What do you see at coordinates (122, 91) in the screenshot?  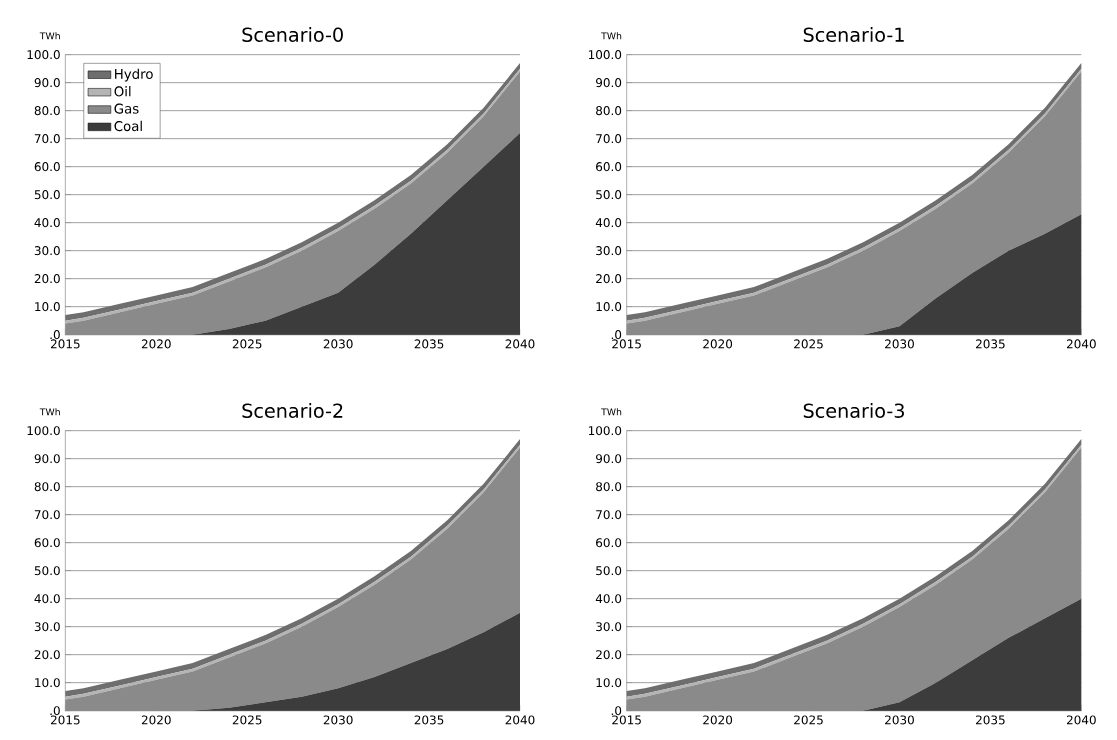 I see `legend-label: Oil` at bounding box center [122, 91].